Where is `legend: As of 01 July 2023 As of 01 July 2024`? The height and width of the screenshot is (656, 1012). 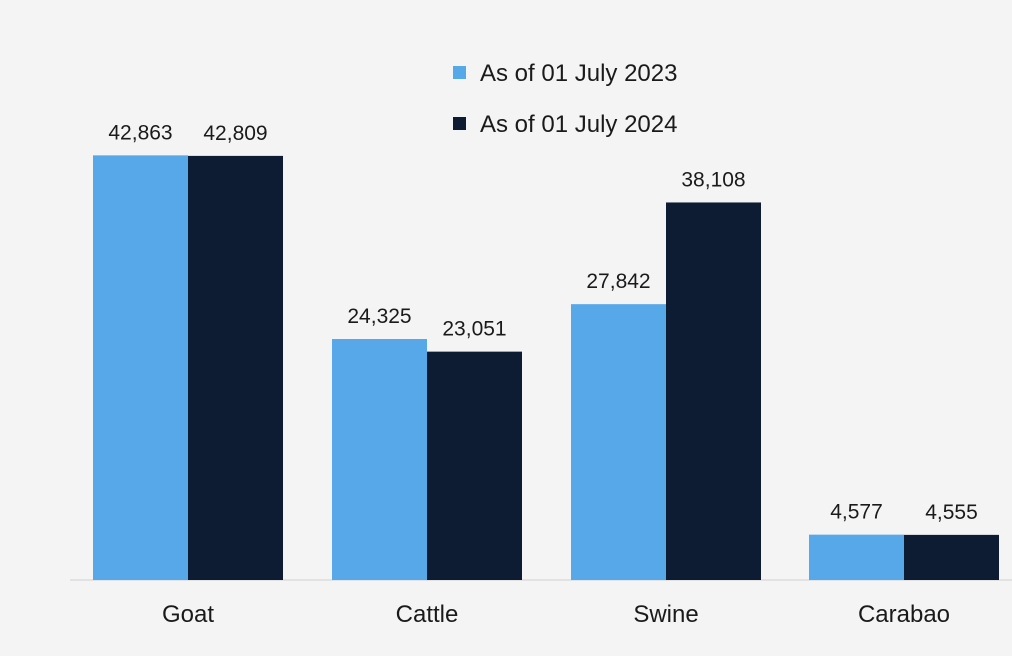
legend: As of 01 July 2023 As of 01 July 2024 is located at coordinates (565, 99).